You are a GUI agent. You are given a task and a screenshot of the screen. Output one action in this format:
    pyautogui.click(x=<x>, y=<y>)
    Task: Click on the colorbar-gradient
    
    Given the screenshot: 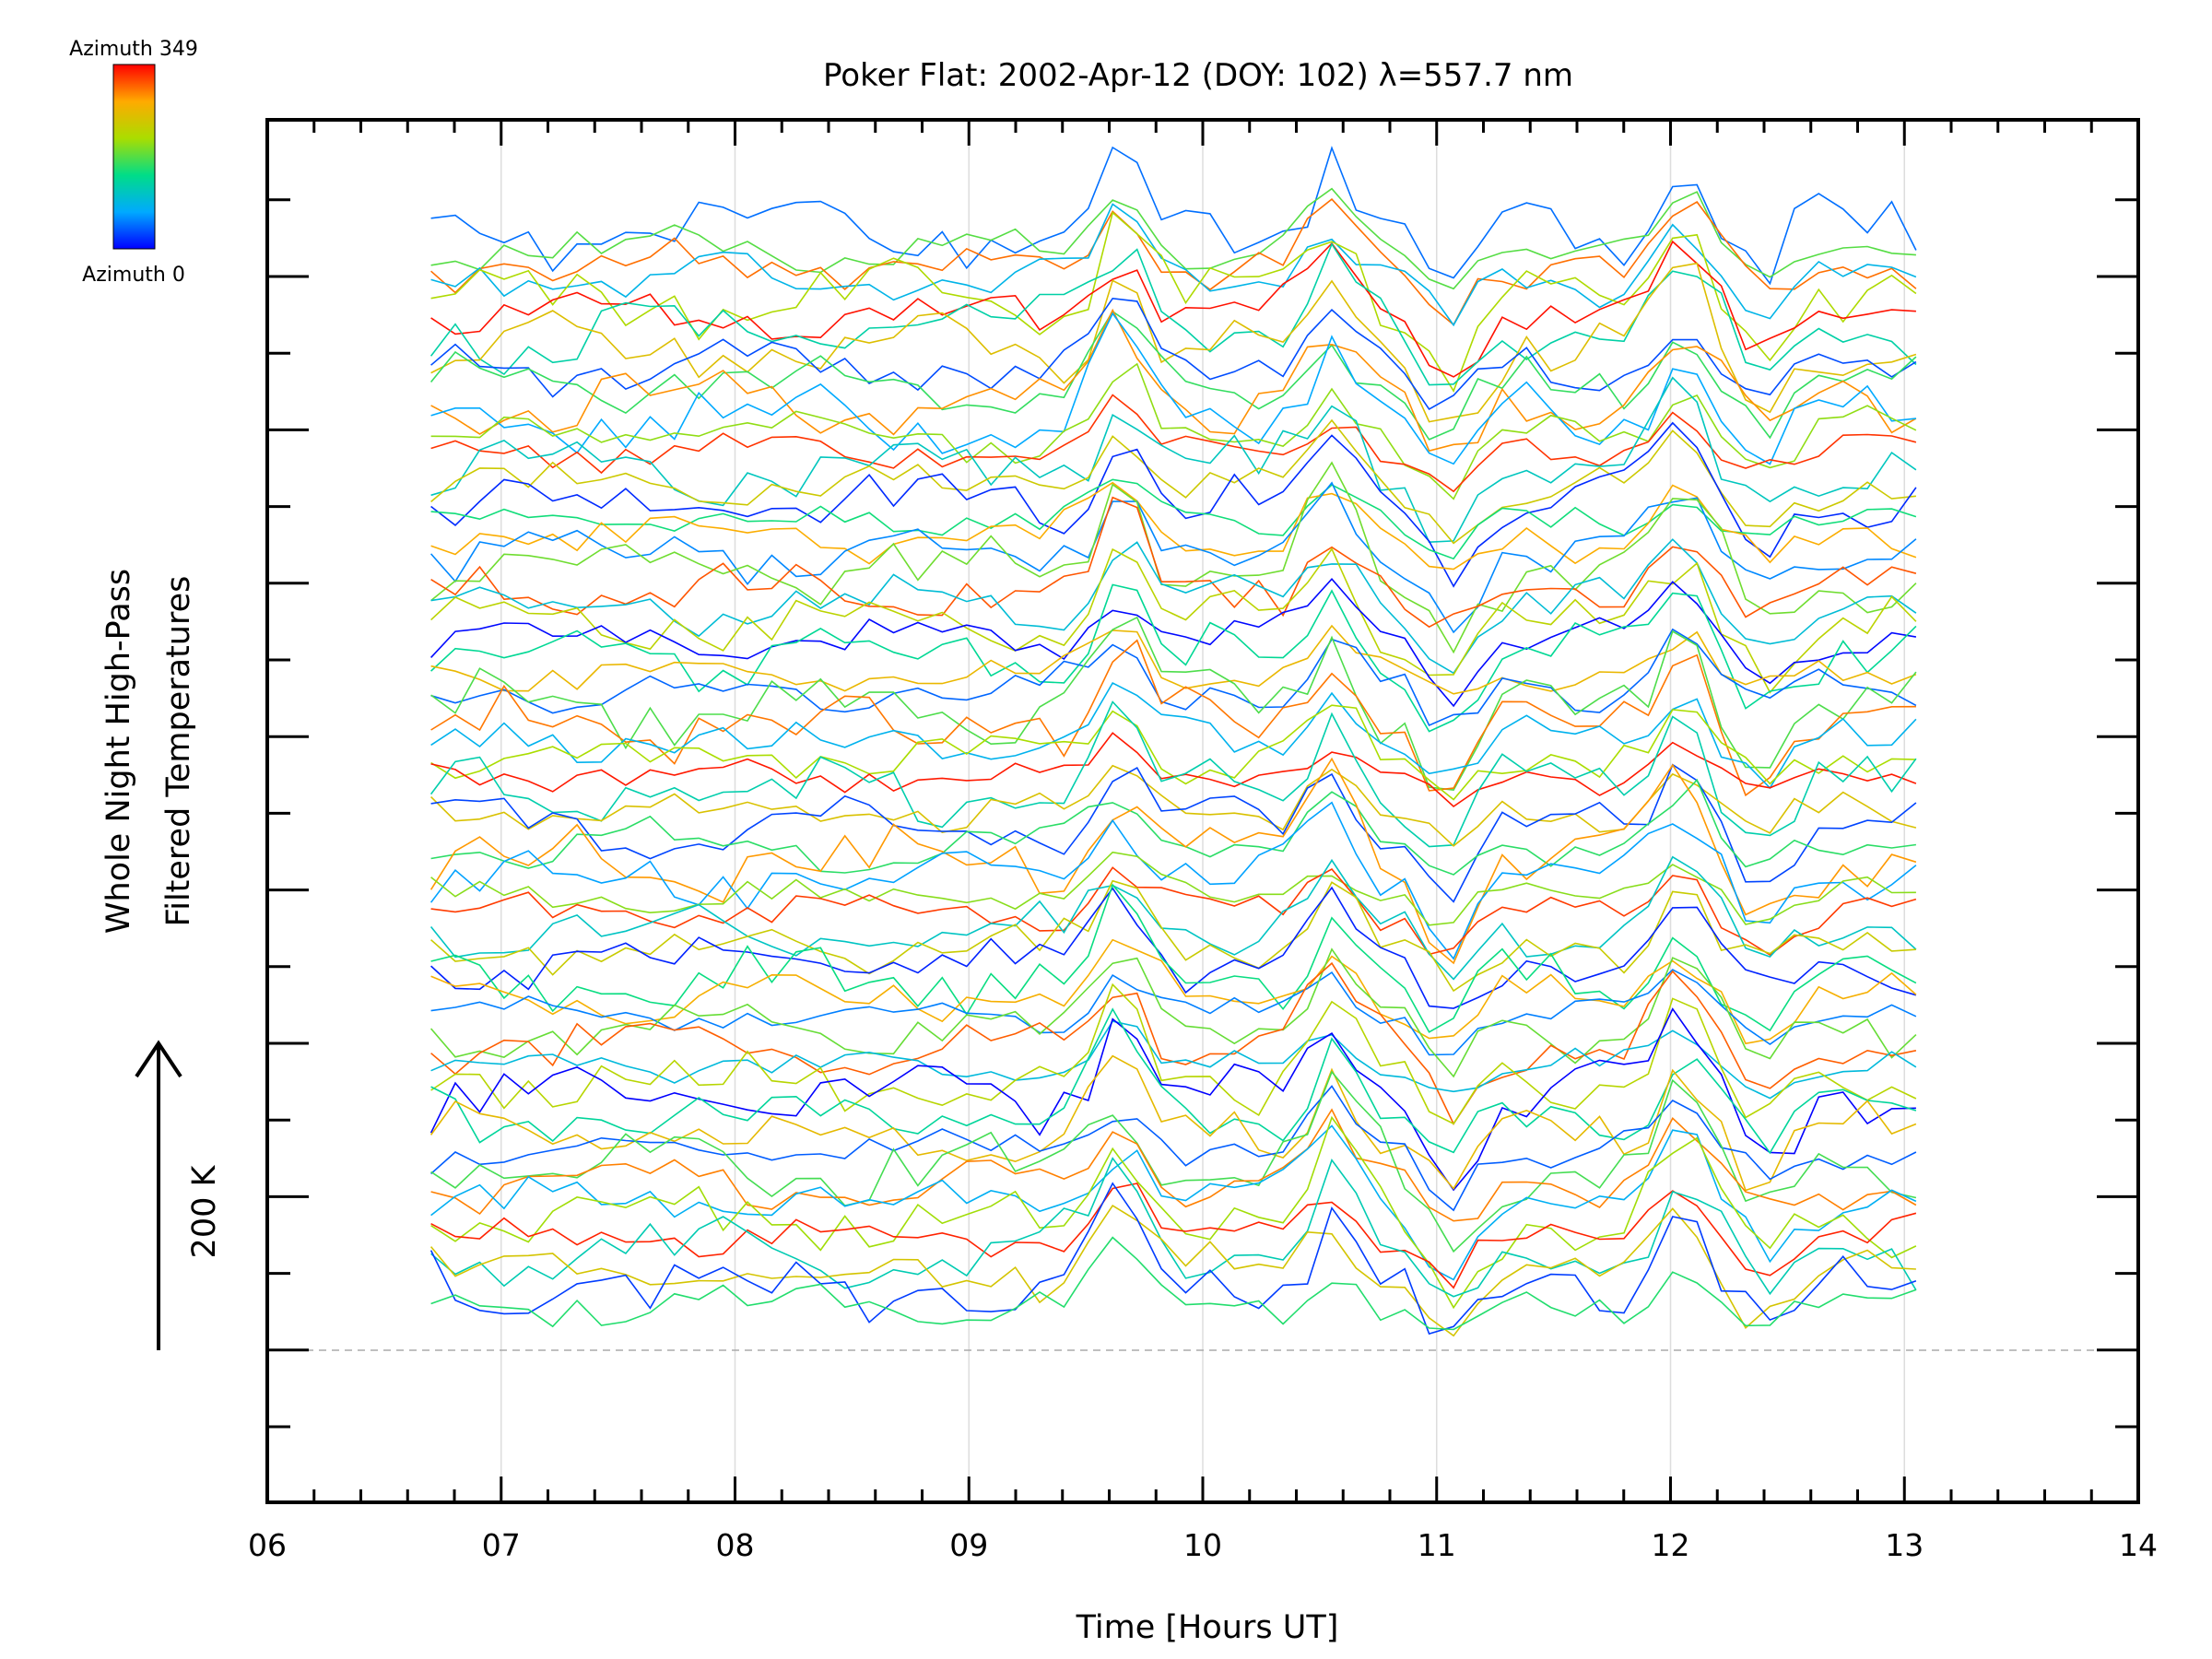 What is the action you would take?
    pyautogui.click(x=134, y=157)
    